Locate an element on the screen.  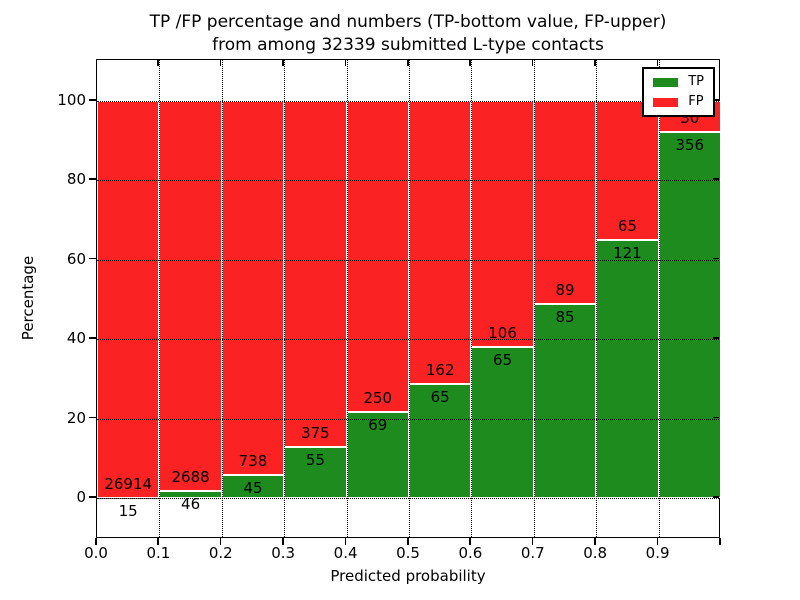
x-tick-label: 0.8 is located at coordinates (595, 553).